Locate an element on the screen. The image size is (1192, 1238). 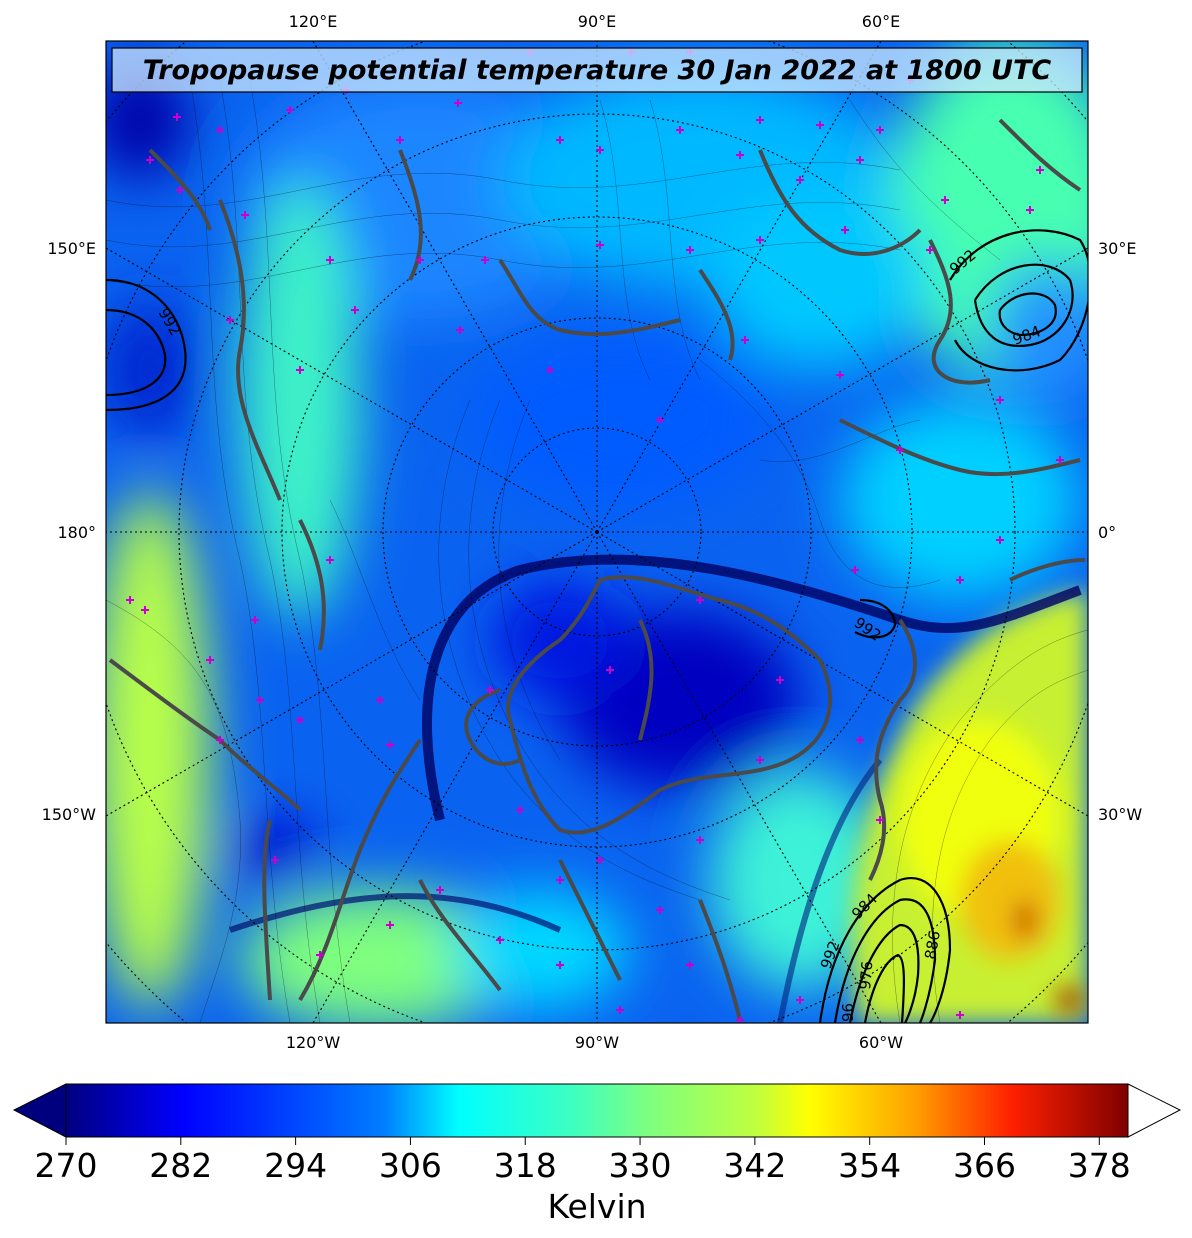
colorbar-tick-label: 282 is located at coordinates (180, 1165).